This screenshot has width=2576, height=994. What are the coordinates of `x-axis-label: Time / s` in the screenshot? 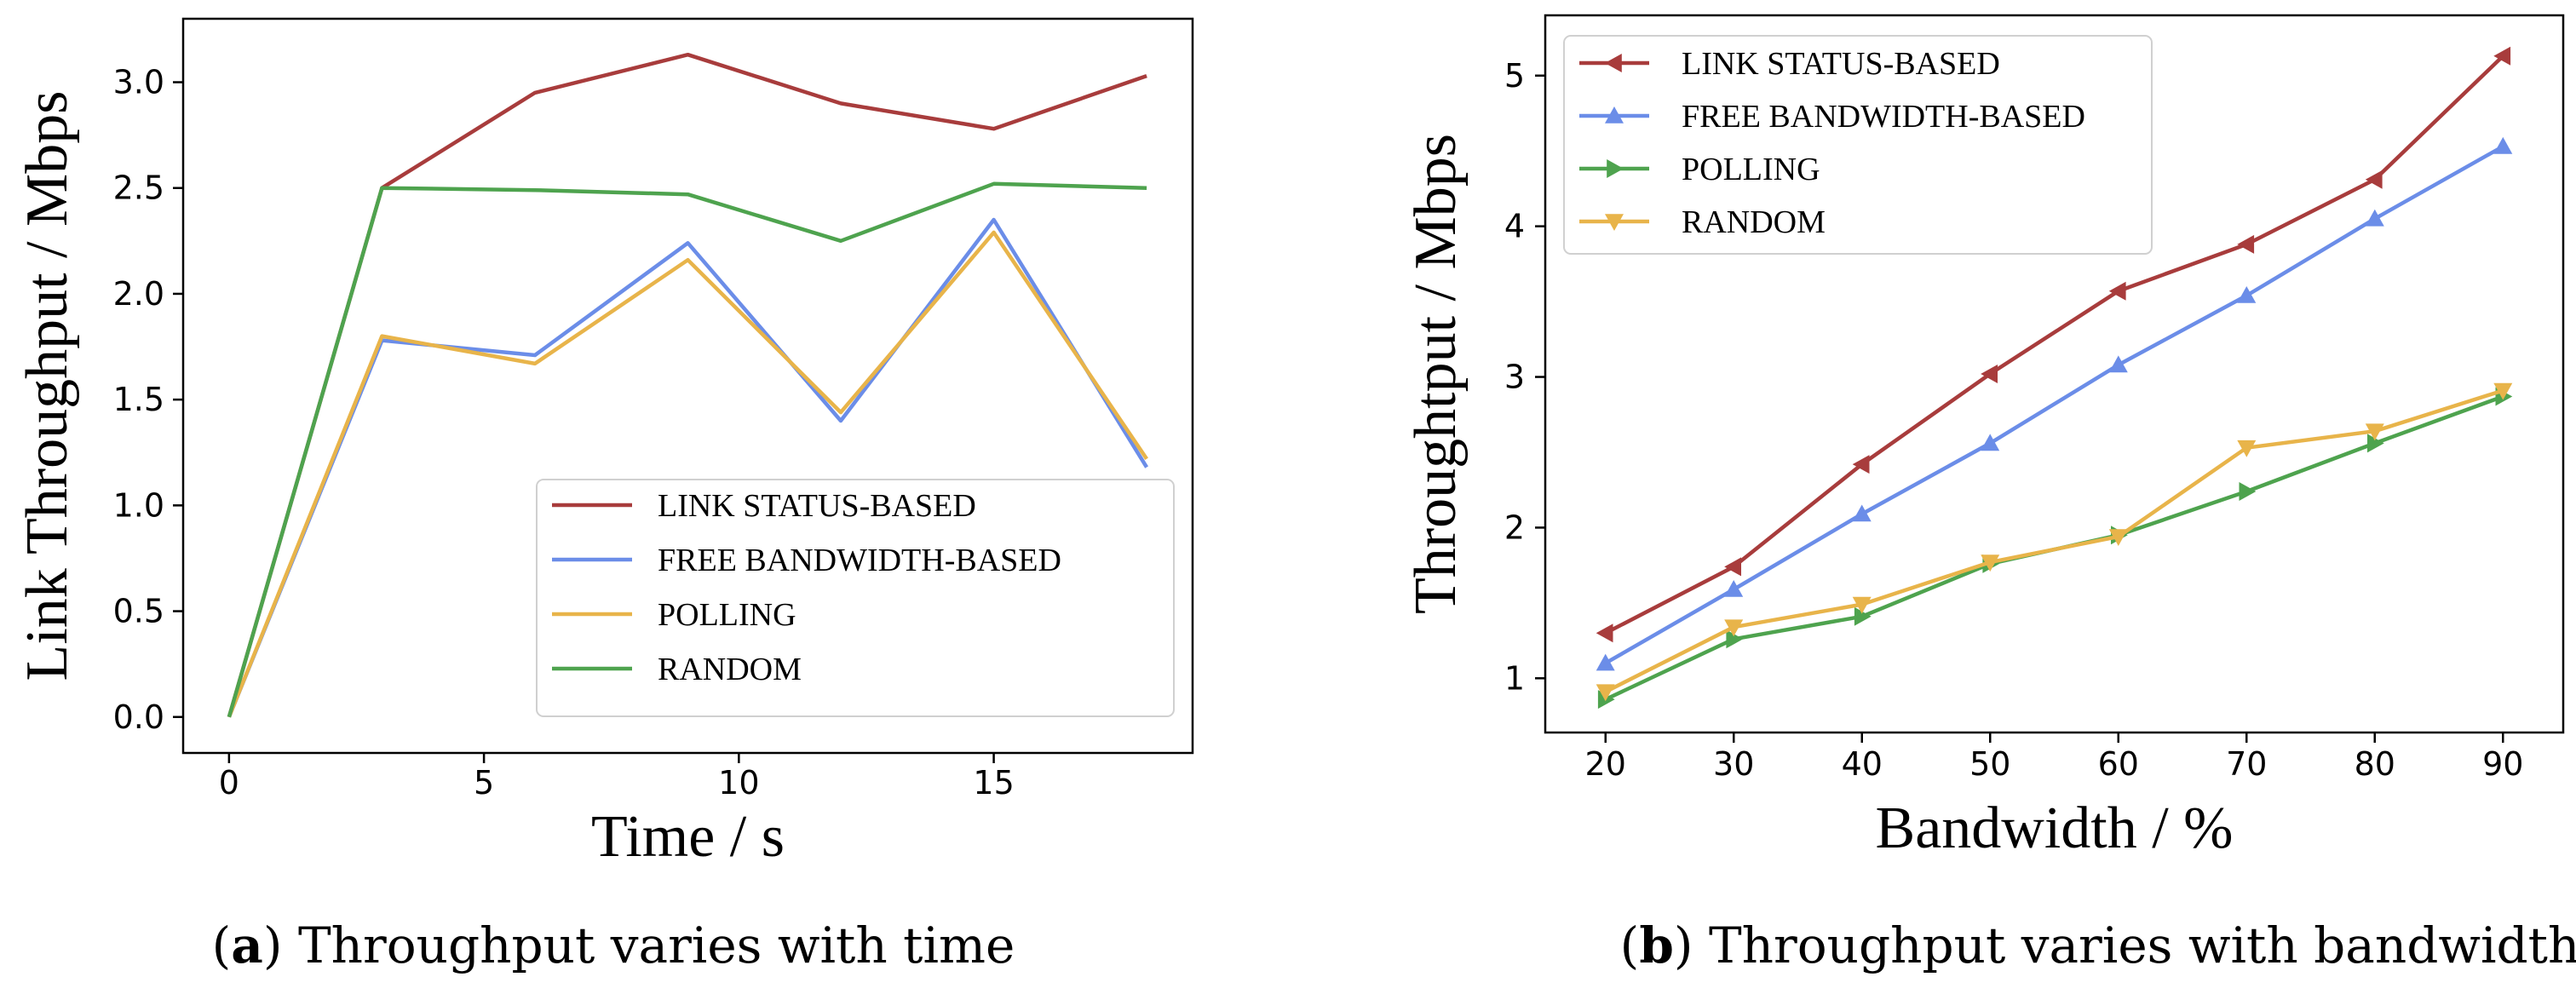 It's located at (688, 837).